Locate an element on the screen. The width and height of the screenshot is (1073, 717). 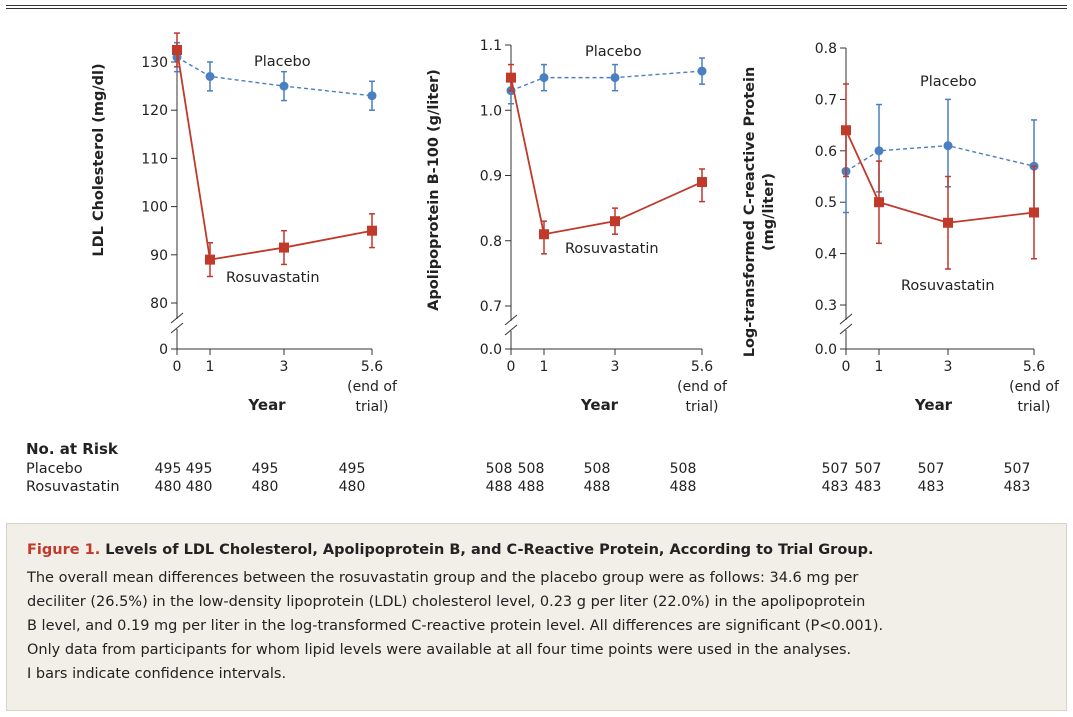
y-tick-label: 1.1 is located at coordinates (491, 46).